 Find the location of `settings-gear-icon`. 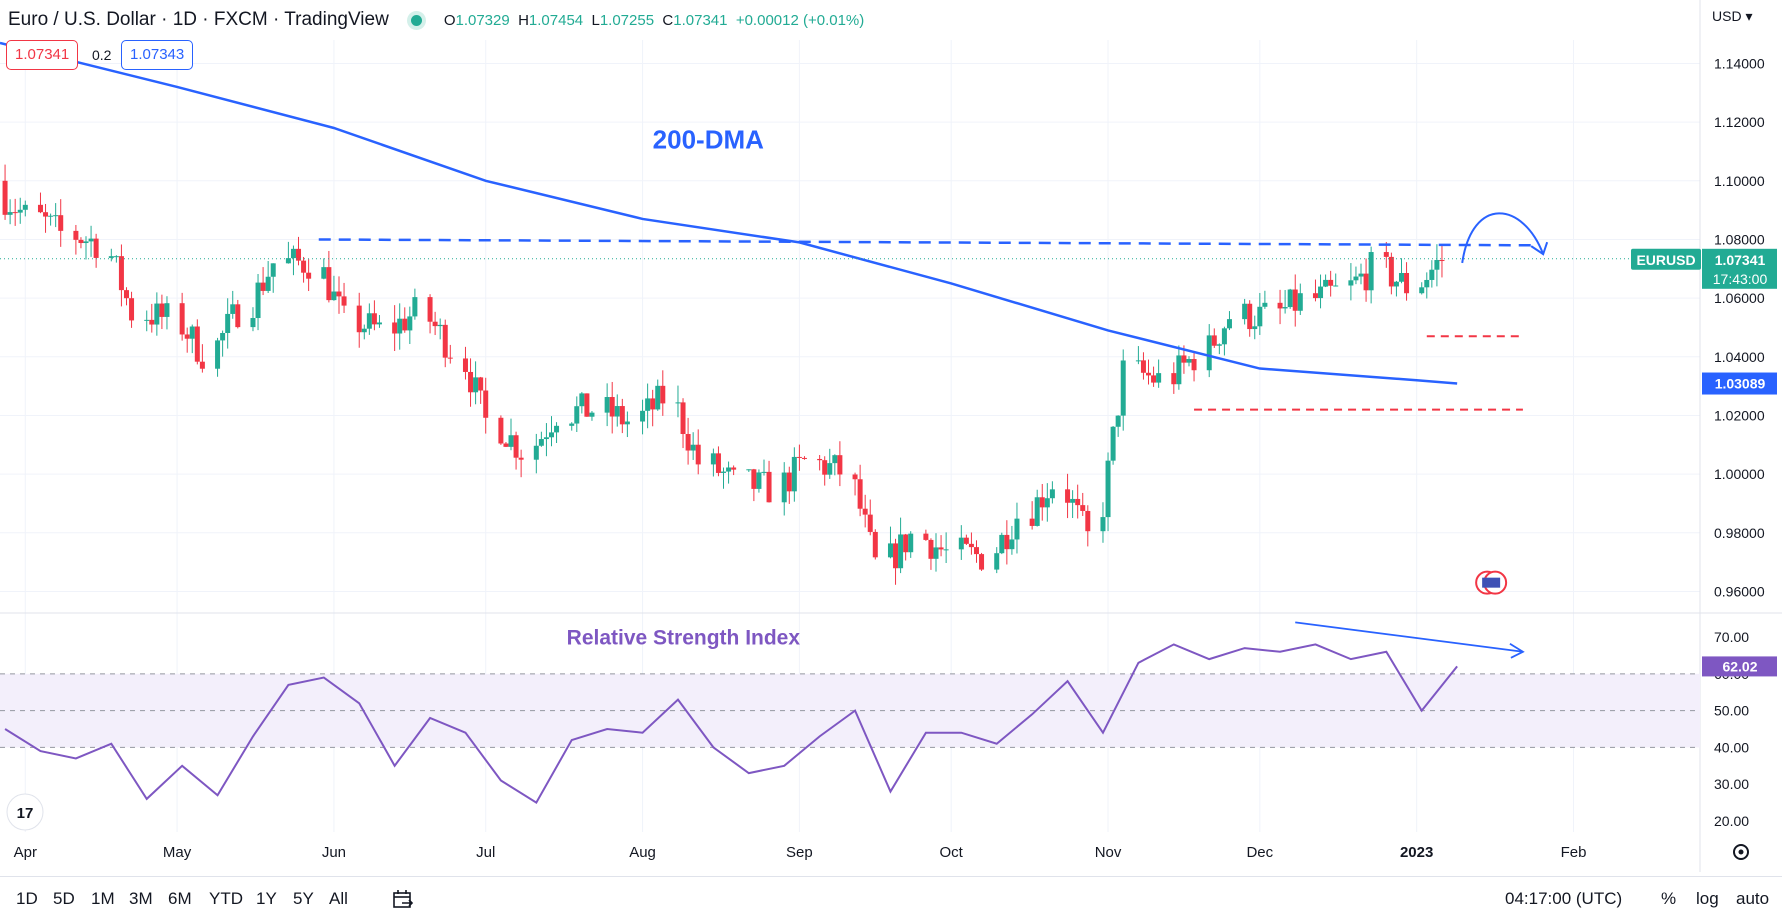

settings-gear-icon is located at coordinates (1741, 852).